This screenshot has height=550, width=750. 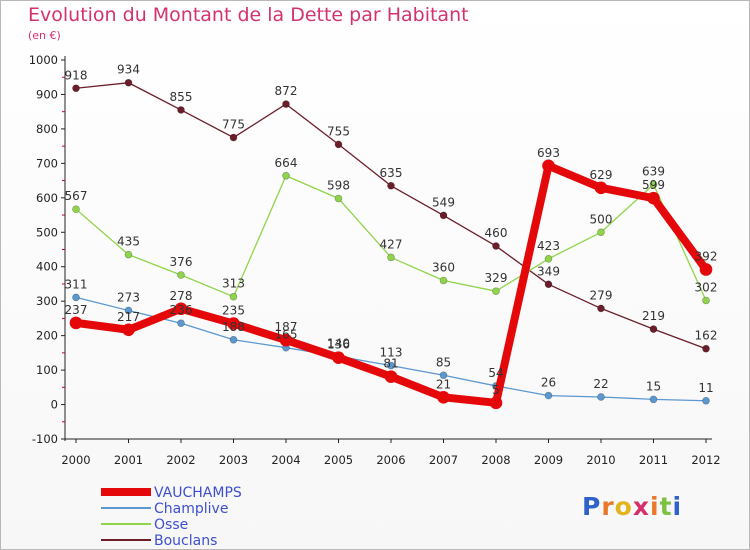 I want to click on champlive-data-label: 11, so click(x=705, y=388).